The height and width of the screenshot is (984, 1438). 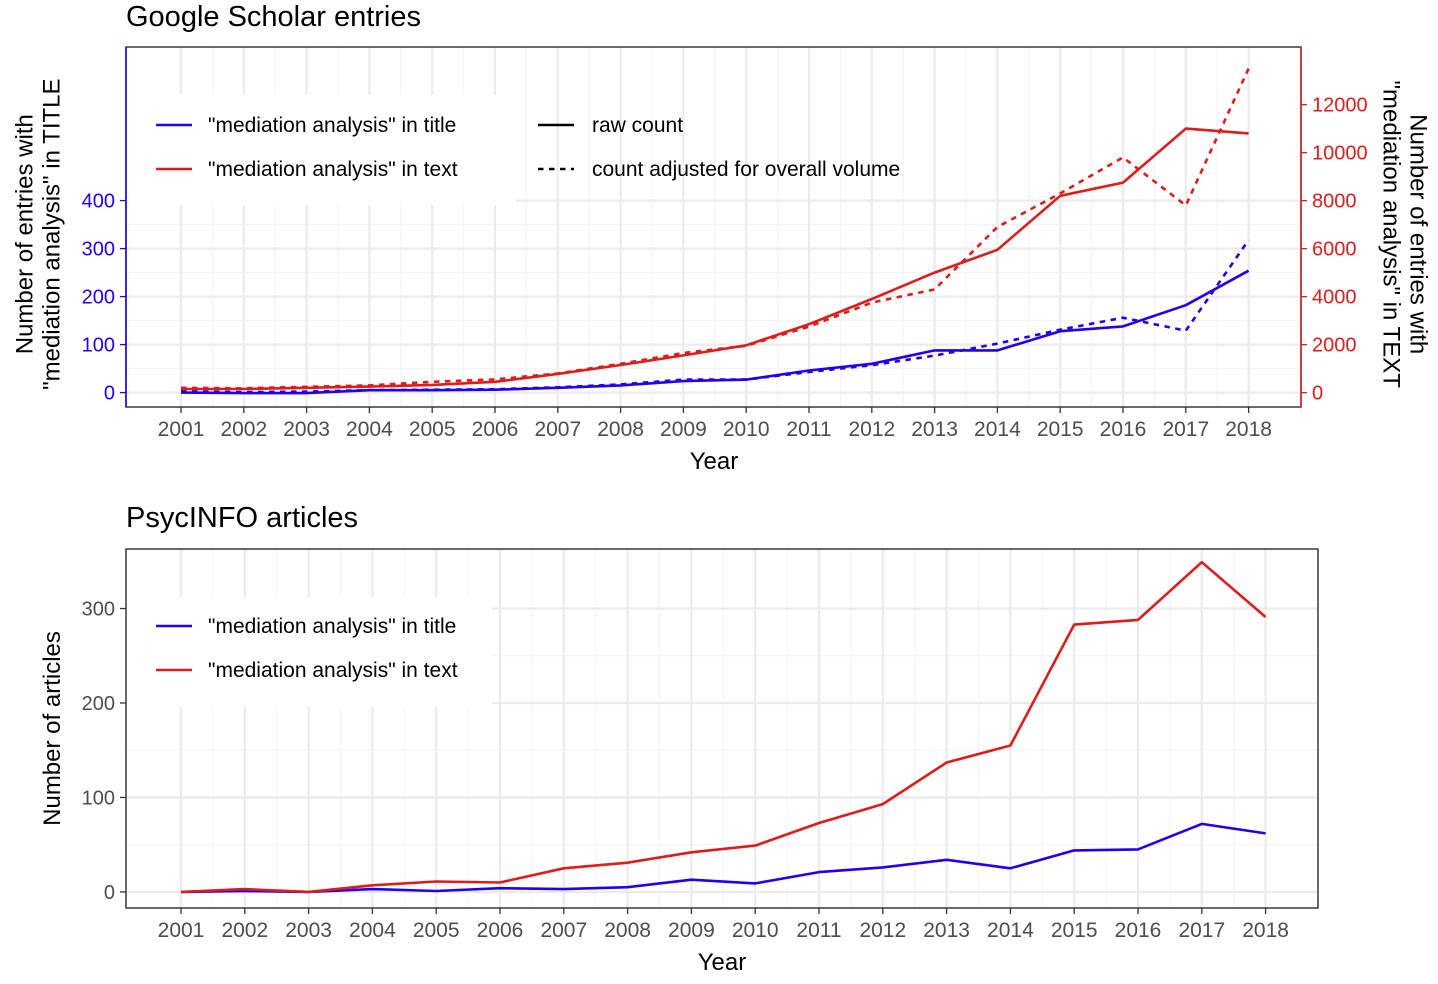 I want to click on chart-title: PsycINFO articles, so click(x=242, y=518).